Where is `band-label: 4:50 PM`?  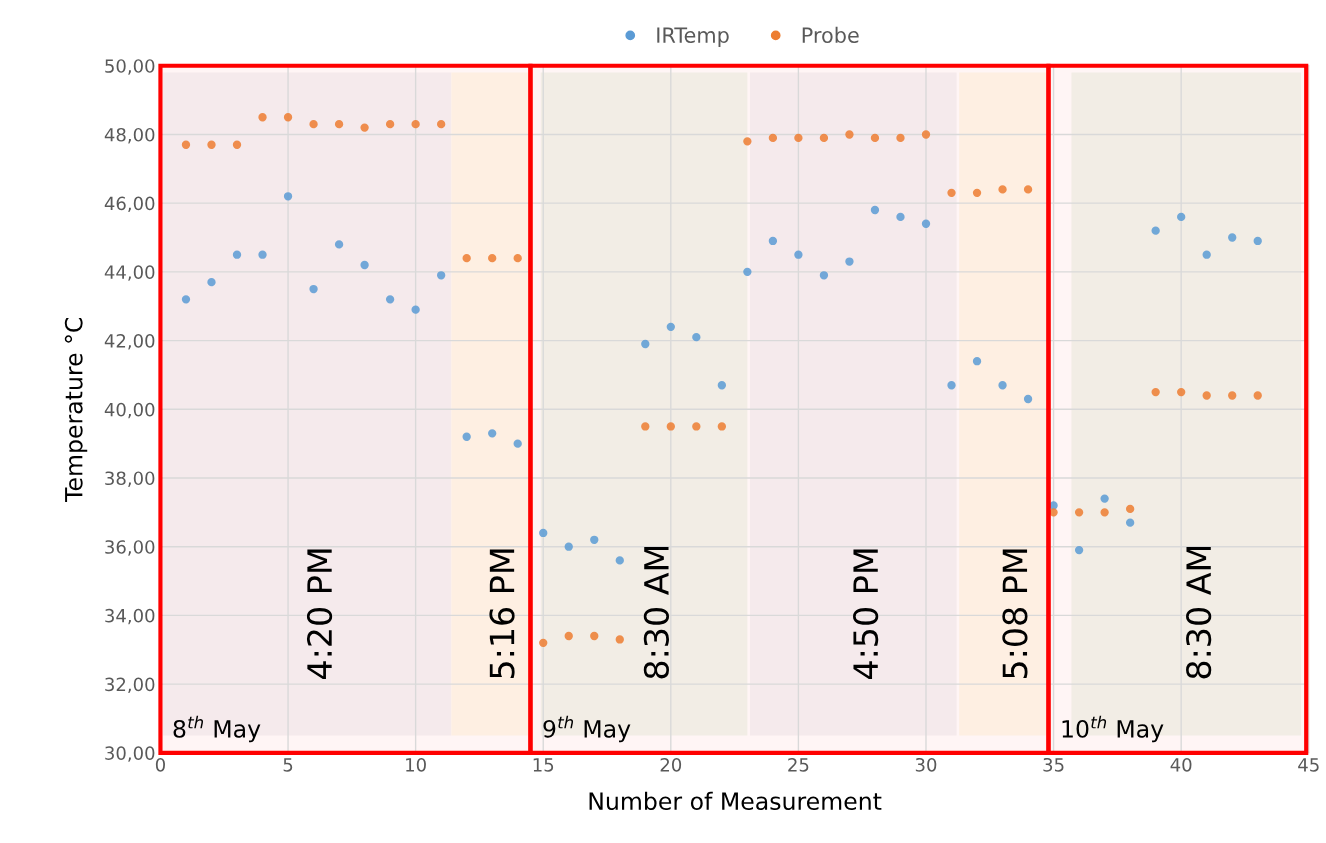
band-label: 4:50 PM is located at coordinates (866, 614).